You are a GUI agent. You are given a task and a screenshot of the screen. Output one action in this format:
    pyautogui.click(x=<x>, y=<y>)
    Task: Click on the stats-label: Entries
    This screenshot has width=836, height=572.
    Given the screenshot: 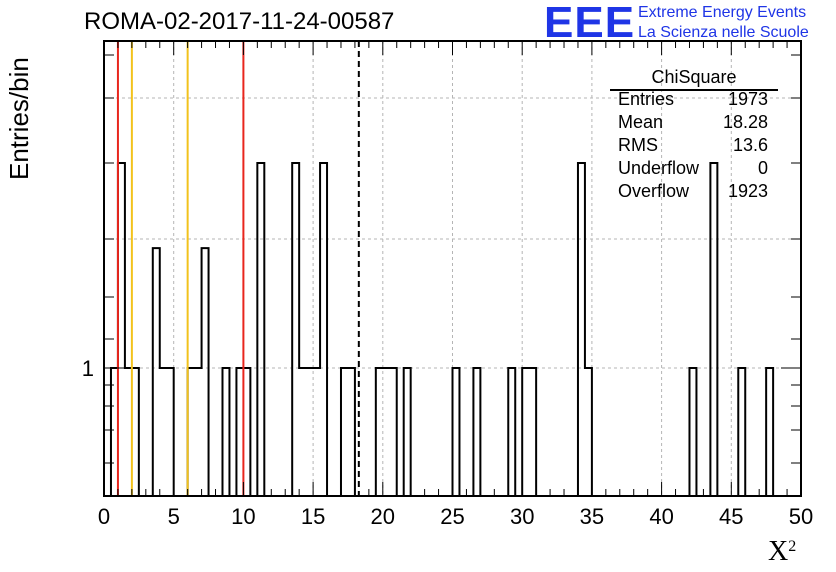 What is the action you would take?
    pyautogui.click(x=646, y=99)
    